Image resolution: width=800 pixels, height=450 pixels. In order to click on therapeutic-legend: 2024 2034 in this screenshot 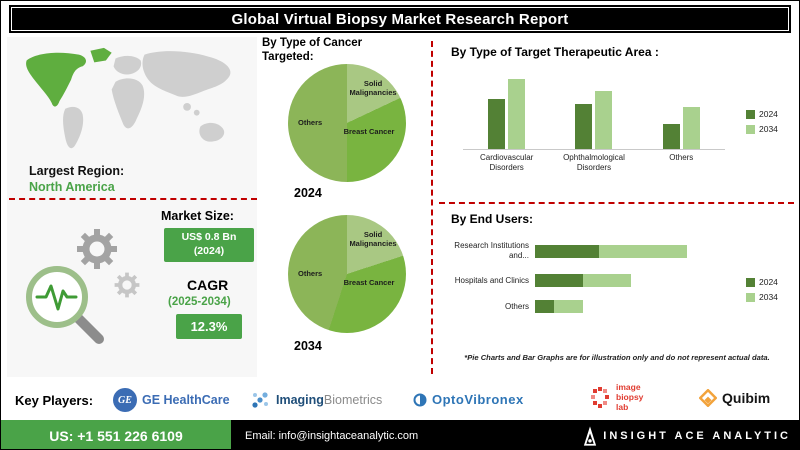, I will do `click(762, 121)`.